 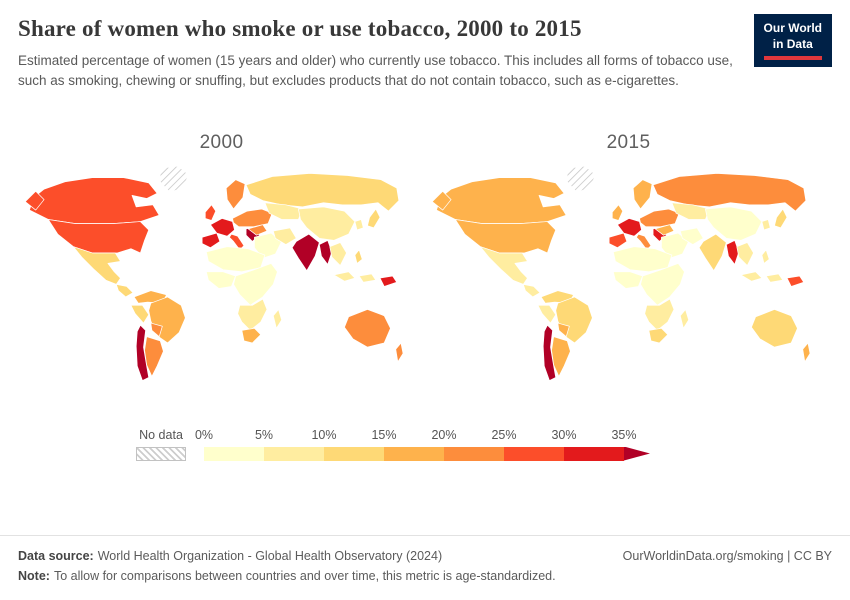 I want to click on owid-logo-line2: in Data, so click(x=792, y=43).